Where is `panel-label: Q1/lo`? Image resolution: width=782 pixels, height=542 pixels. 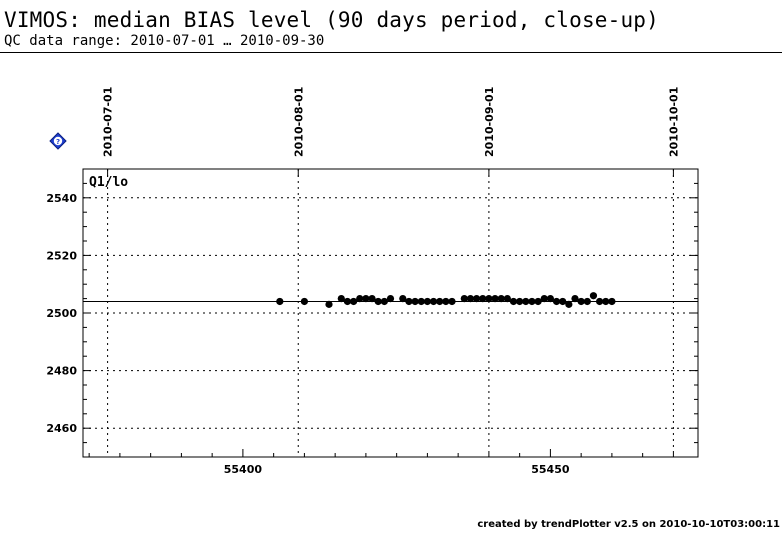 panel-label: Q1/lo is located at coordinates (108, 182).